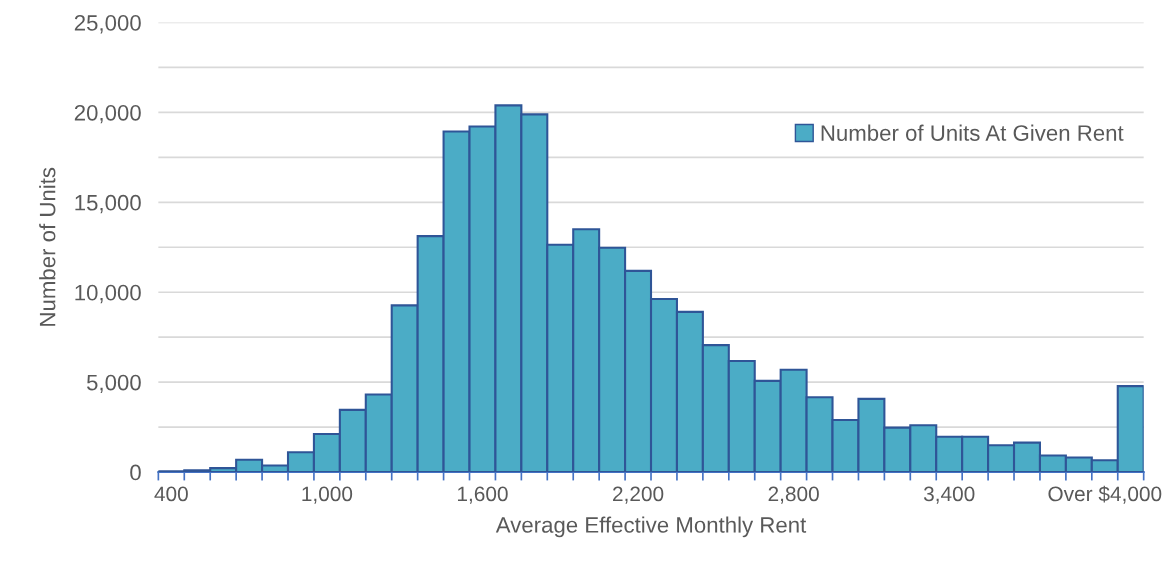  Describe the element at coordinates (108, 204) in the screenshot. I see `y-tick-label: 15,000` at that location.